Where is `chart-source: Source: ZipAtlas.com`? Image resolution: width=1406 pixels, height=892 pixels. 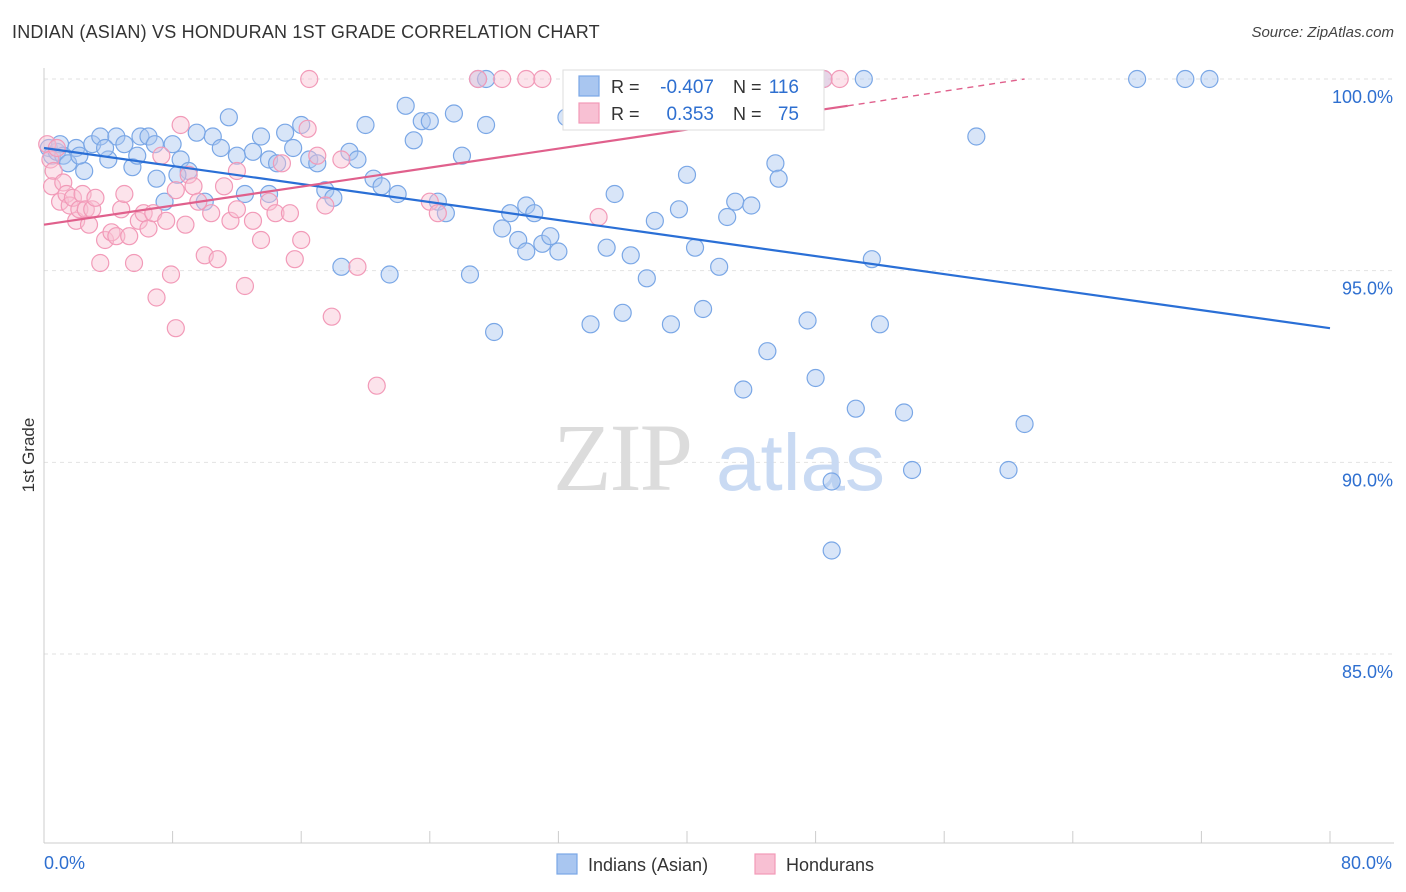
chart-source: Source: ZipAtlas.com is located at coordinates (1322, 32).